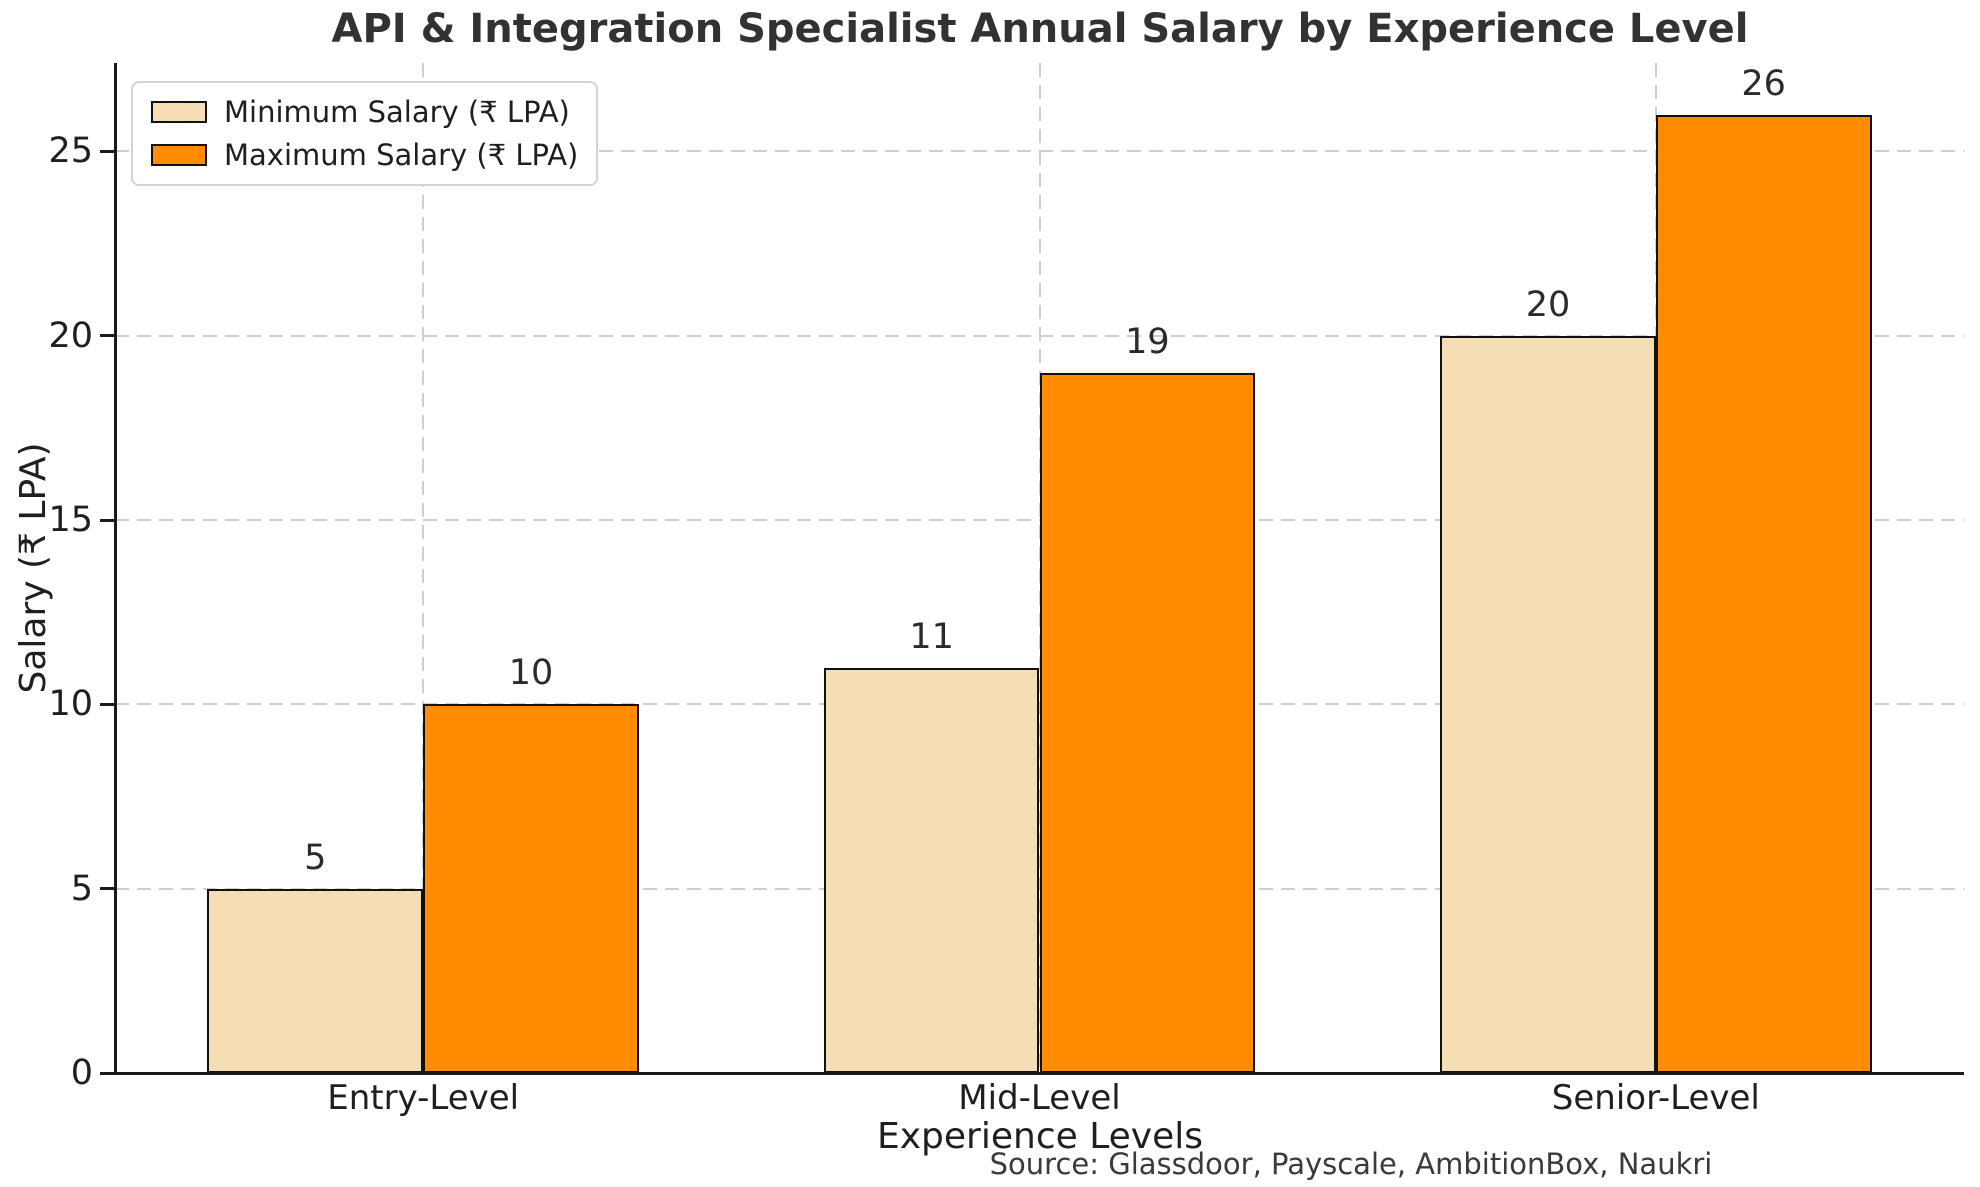 This screenshot has height=1187, width=1980. Describe the element at coordinates (1147, 722) in the screenshot. I see `bar-maximum-salary-lpa-mid-level` at that location.